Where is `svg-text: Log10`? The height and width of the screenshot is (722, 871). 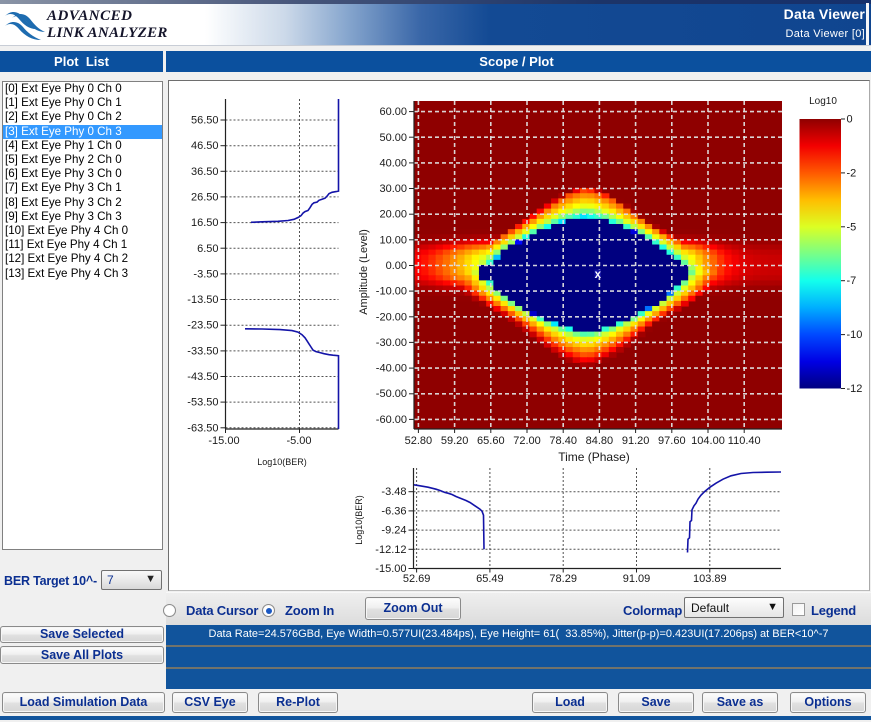
svg-text: Log10 is located at coordinates (823, 101).